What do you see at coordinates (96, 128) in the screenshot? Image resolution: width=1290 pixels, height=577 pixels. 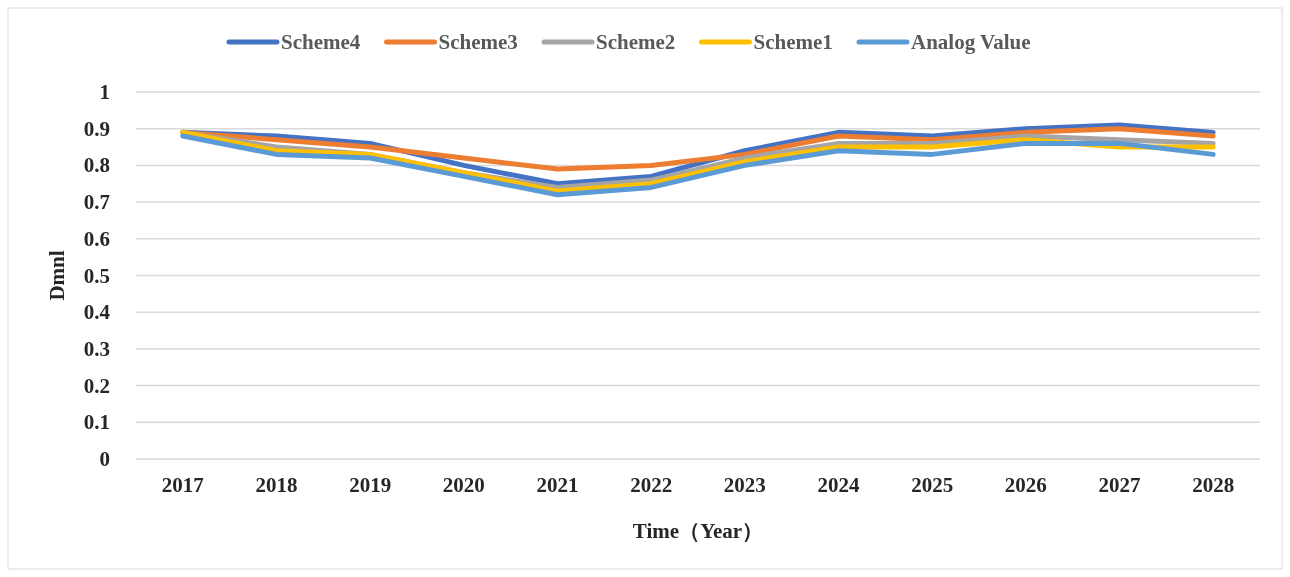 I see `y-tick-label: 0.9` at bounding box center [96, 128].